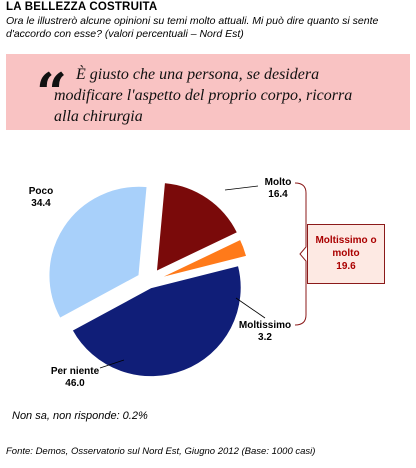  Describe the element at coordinates (41, 191) in the screenshot. I see `slice-name: Poco` at that location.